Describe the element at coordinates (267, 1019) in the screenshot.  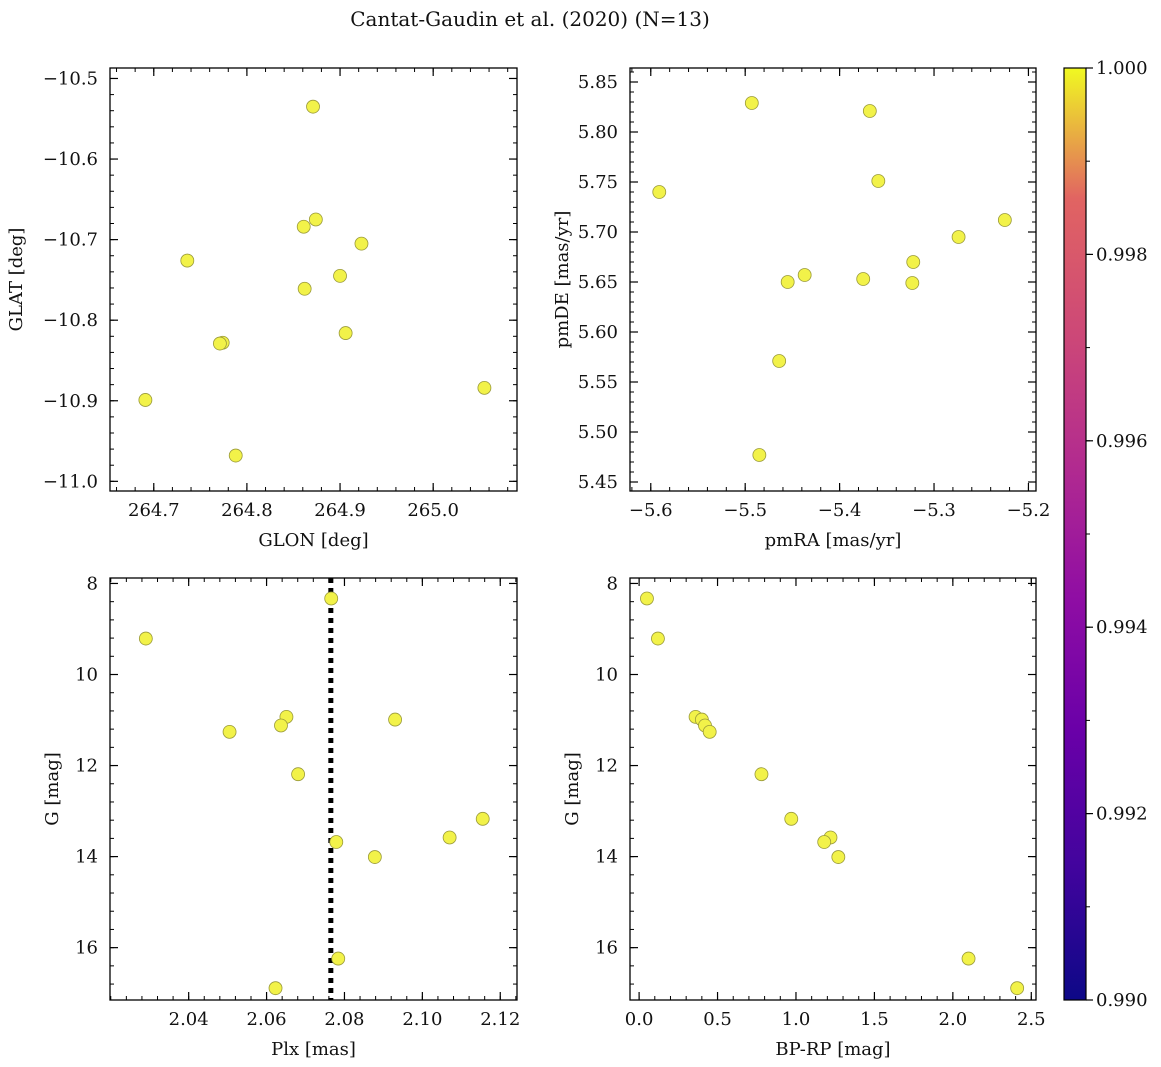
I see `x-tick-label: 2.06` at that location.